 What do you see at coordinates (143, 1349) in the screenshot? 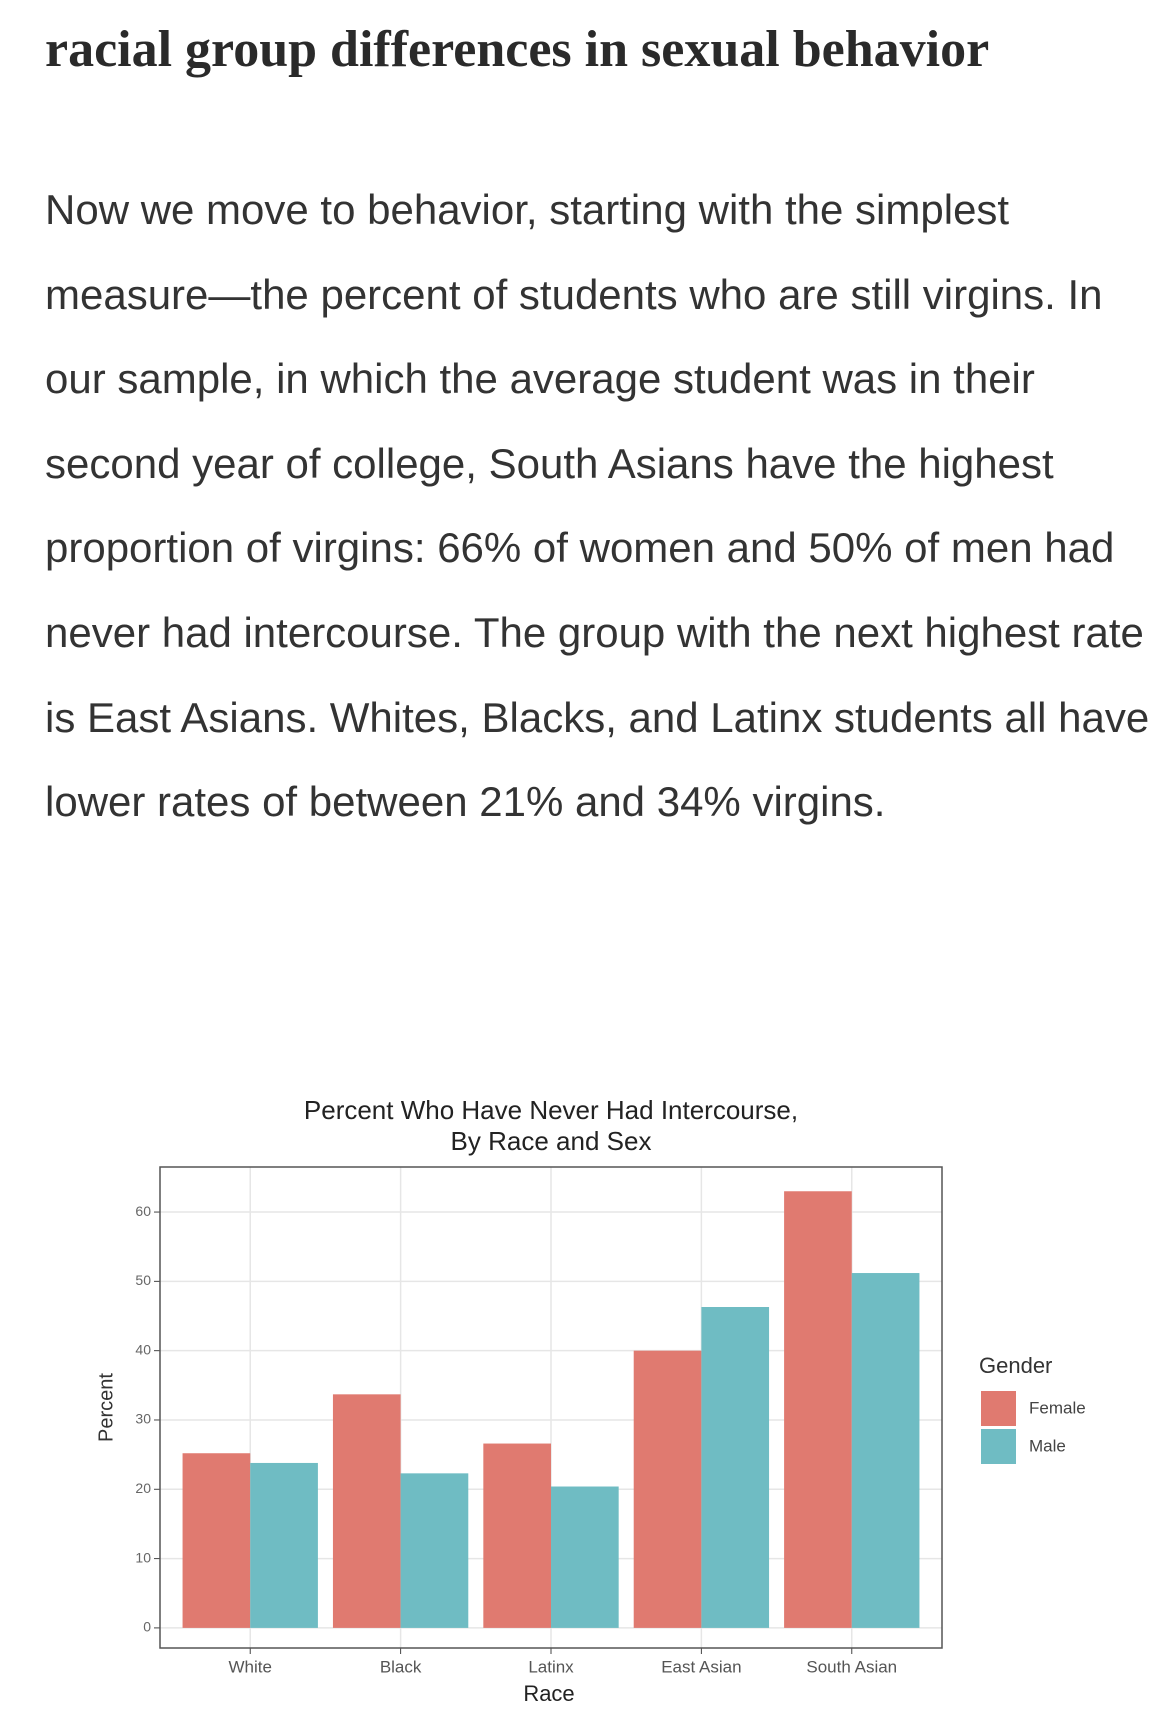
I see `y-tick-label: 40` at bounding box center [143, 1349].